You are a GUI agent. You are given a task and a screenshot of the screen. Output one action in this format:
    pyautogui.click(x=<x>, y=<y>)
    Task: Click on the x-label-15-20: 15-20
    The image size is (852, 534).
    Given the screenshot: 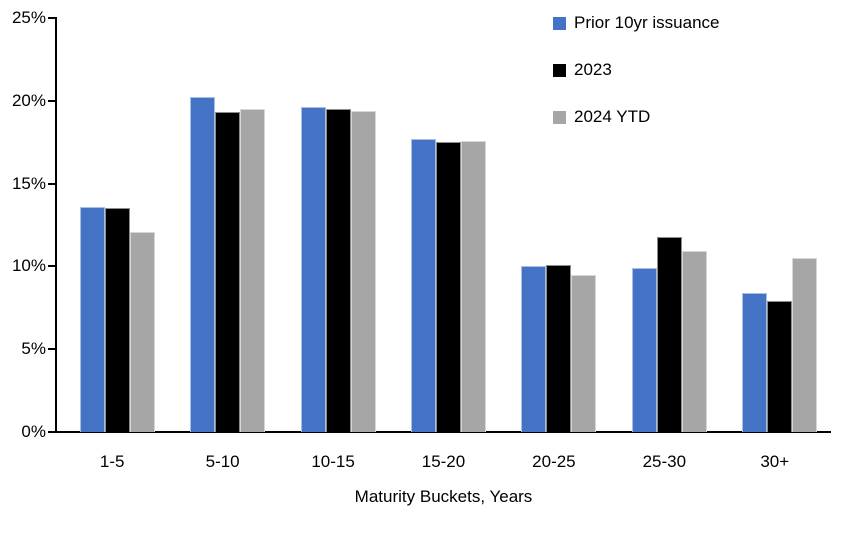 What is the action you would take?
    pyautogui.click(x=443, y=461)
    